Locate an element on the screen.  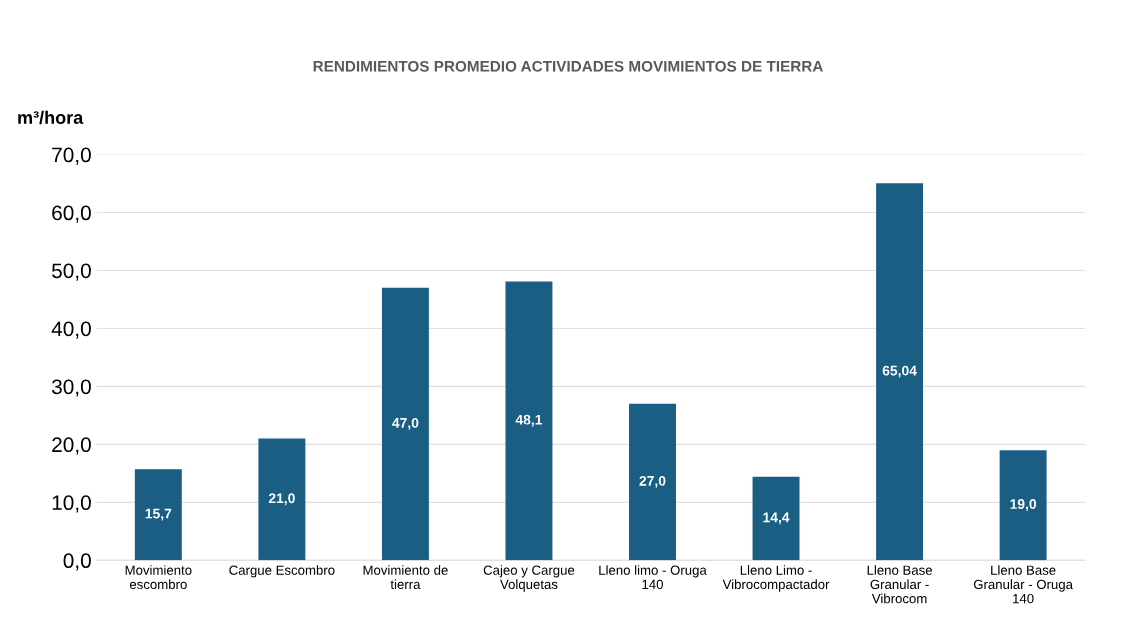
data-label: 19,0 is located at coordinates (1023, 505).